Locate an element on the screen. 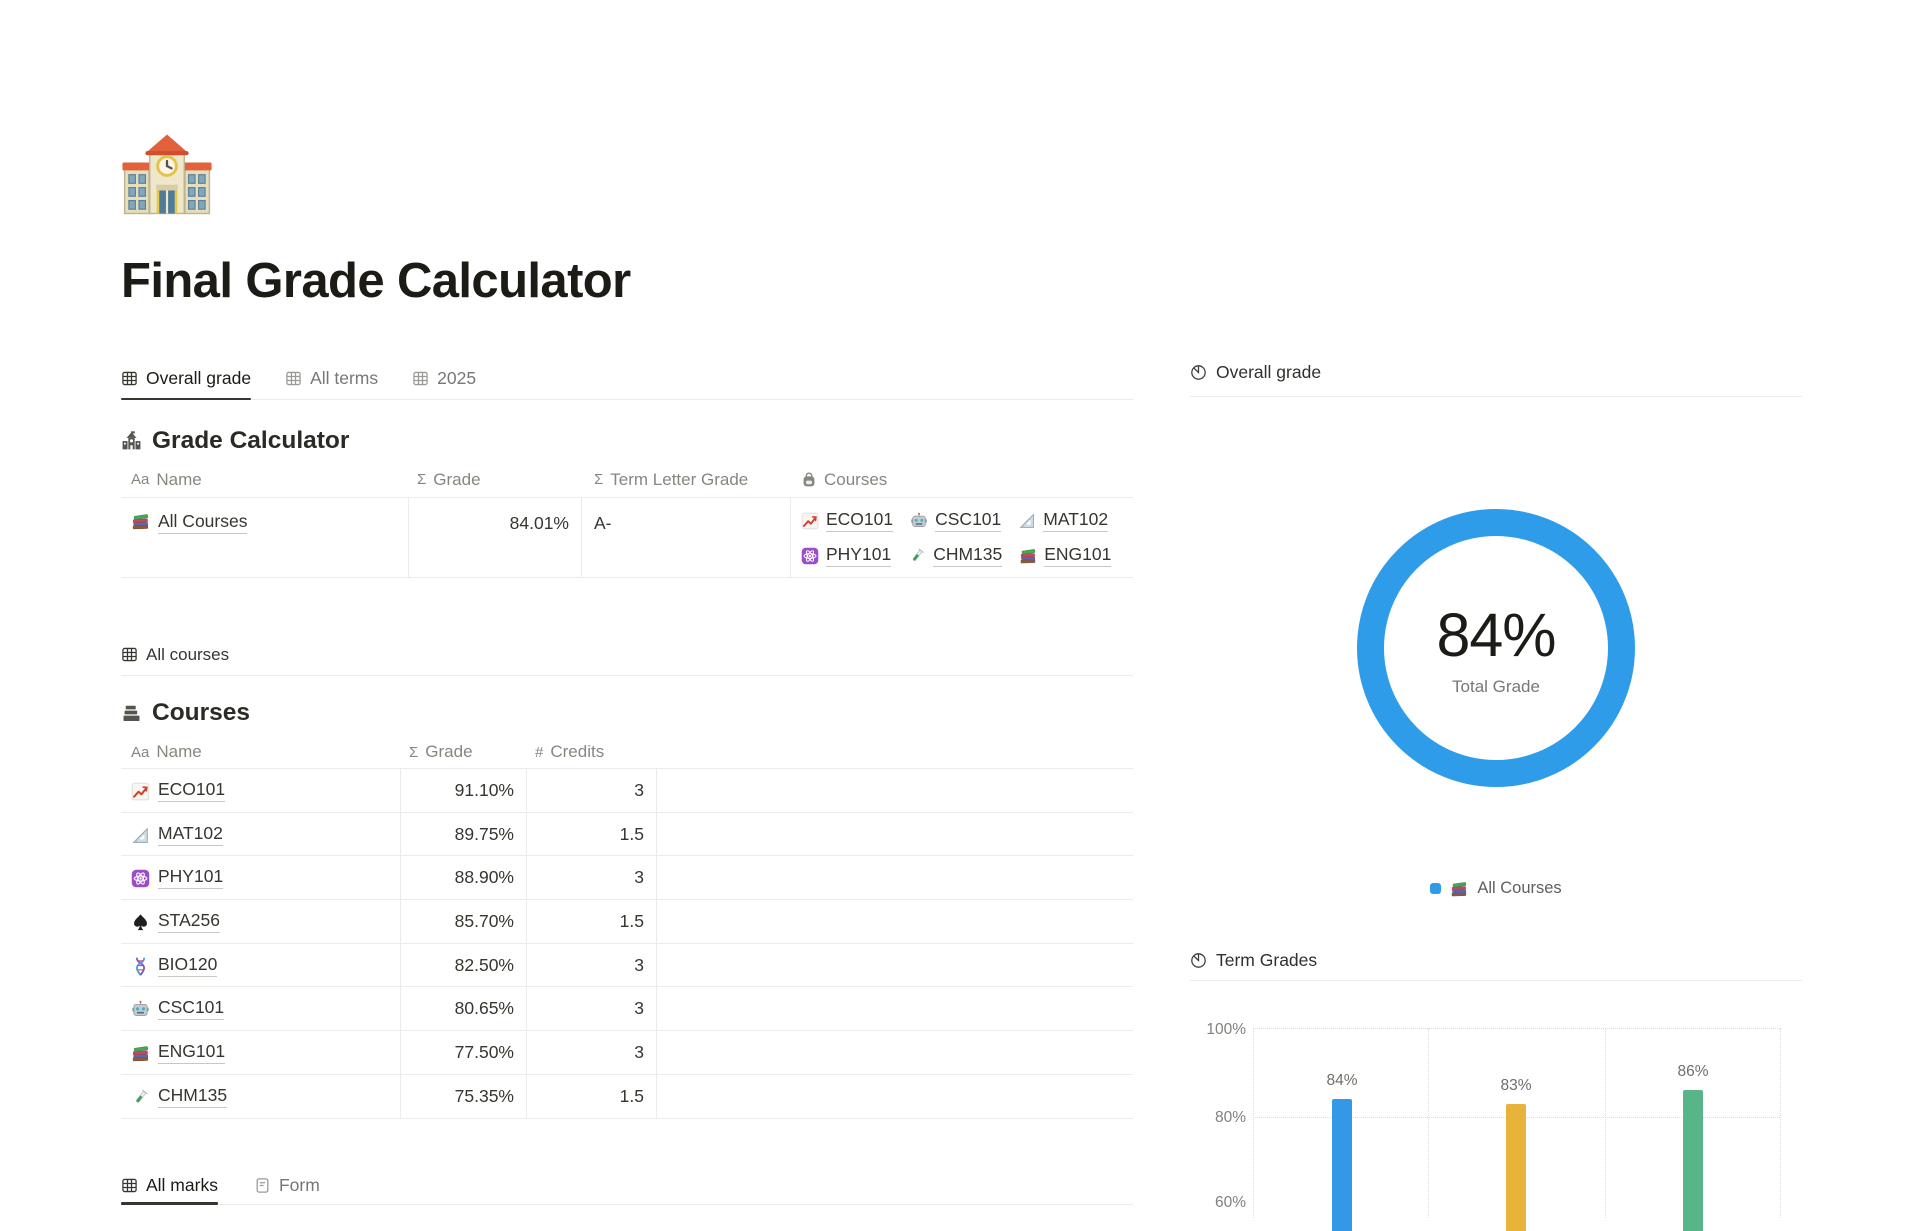  y-tick-100: 100% is located at coordinates (1226, 1029).